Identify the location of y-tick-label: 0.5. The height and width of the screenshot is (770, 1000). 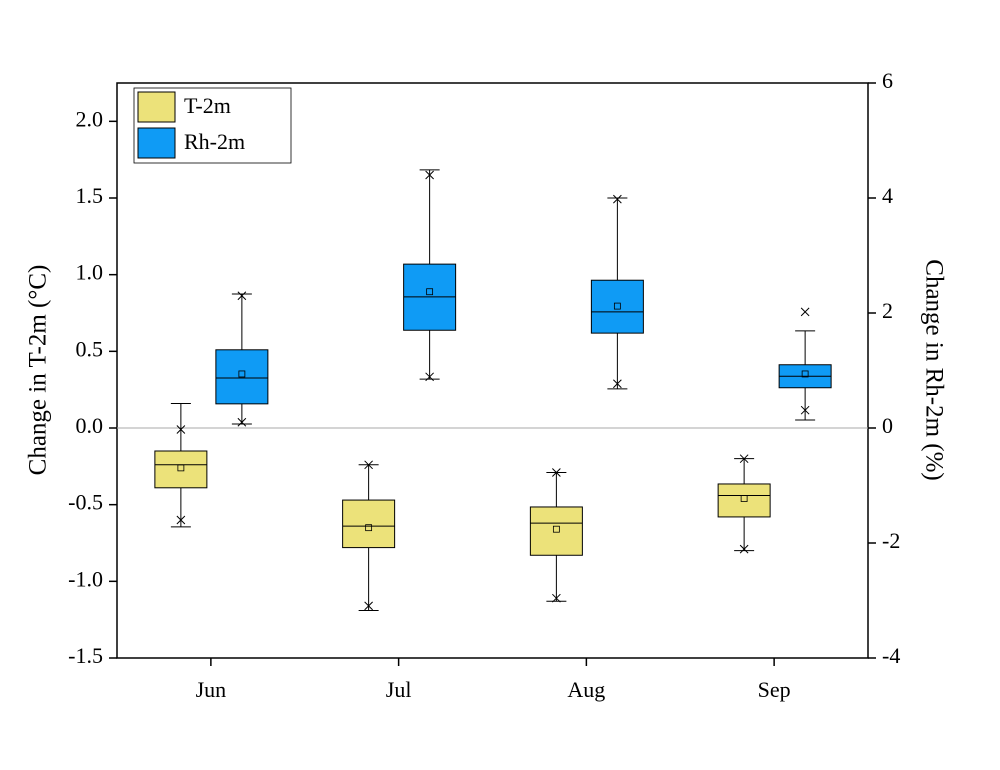
(90, 348).